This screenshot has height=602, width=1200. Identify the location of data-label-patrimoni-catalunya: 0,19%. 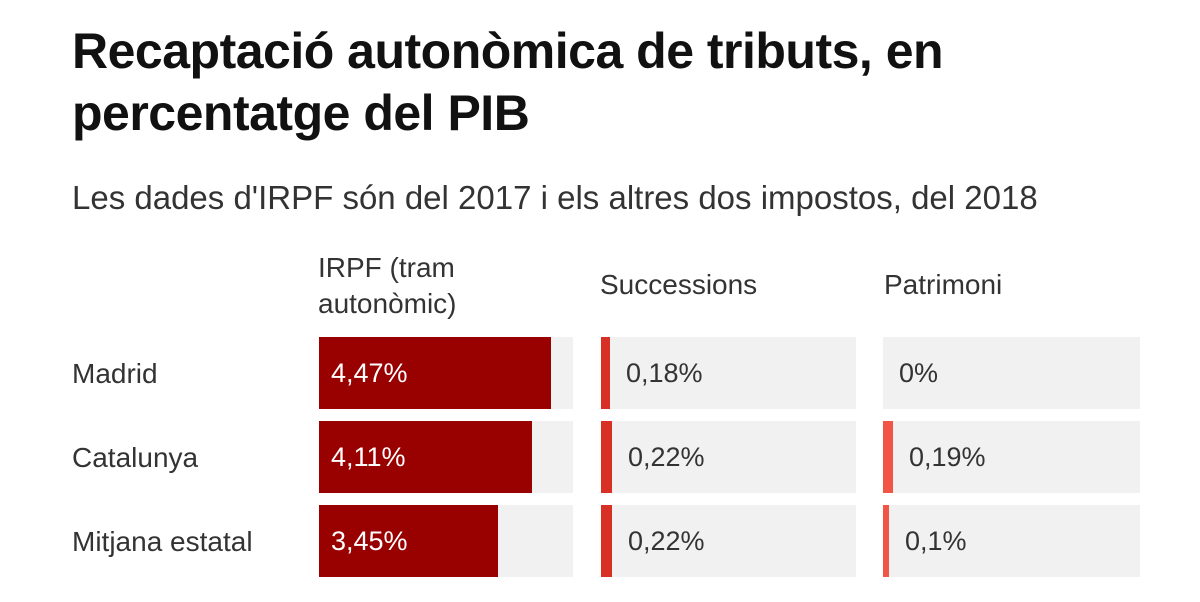
(947, 457).